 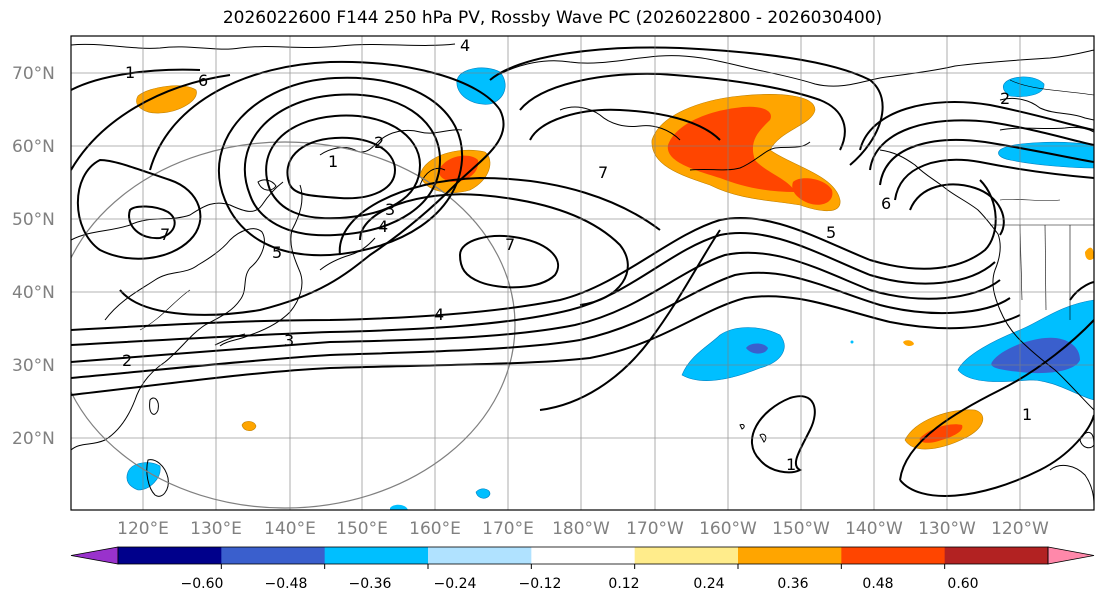 I want to click on colorbar-outline, so click(x=583, y=555).